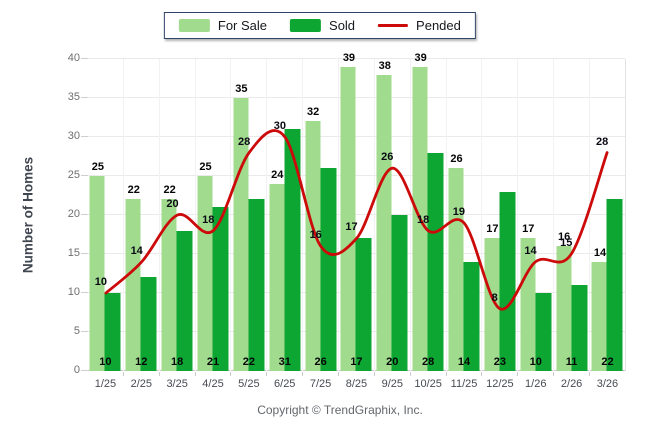 The image size is (646, 434). Describe the element at coordinates (500, 384) in the screenshot. I see `x-tick-label: 12/25` at that location.